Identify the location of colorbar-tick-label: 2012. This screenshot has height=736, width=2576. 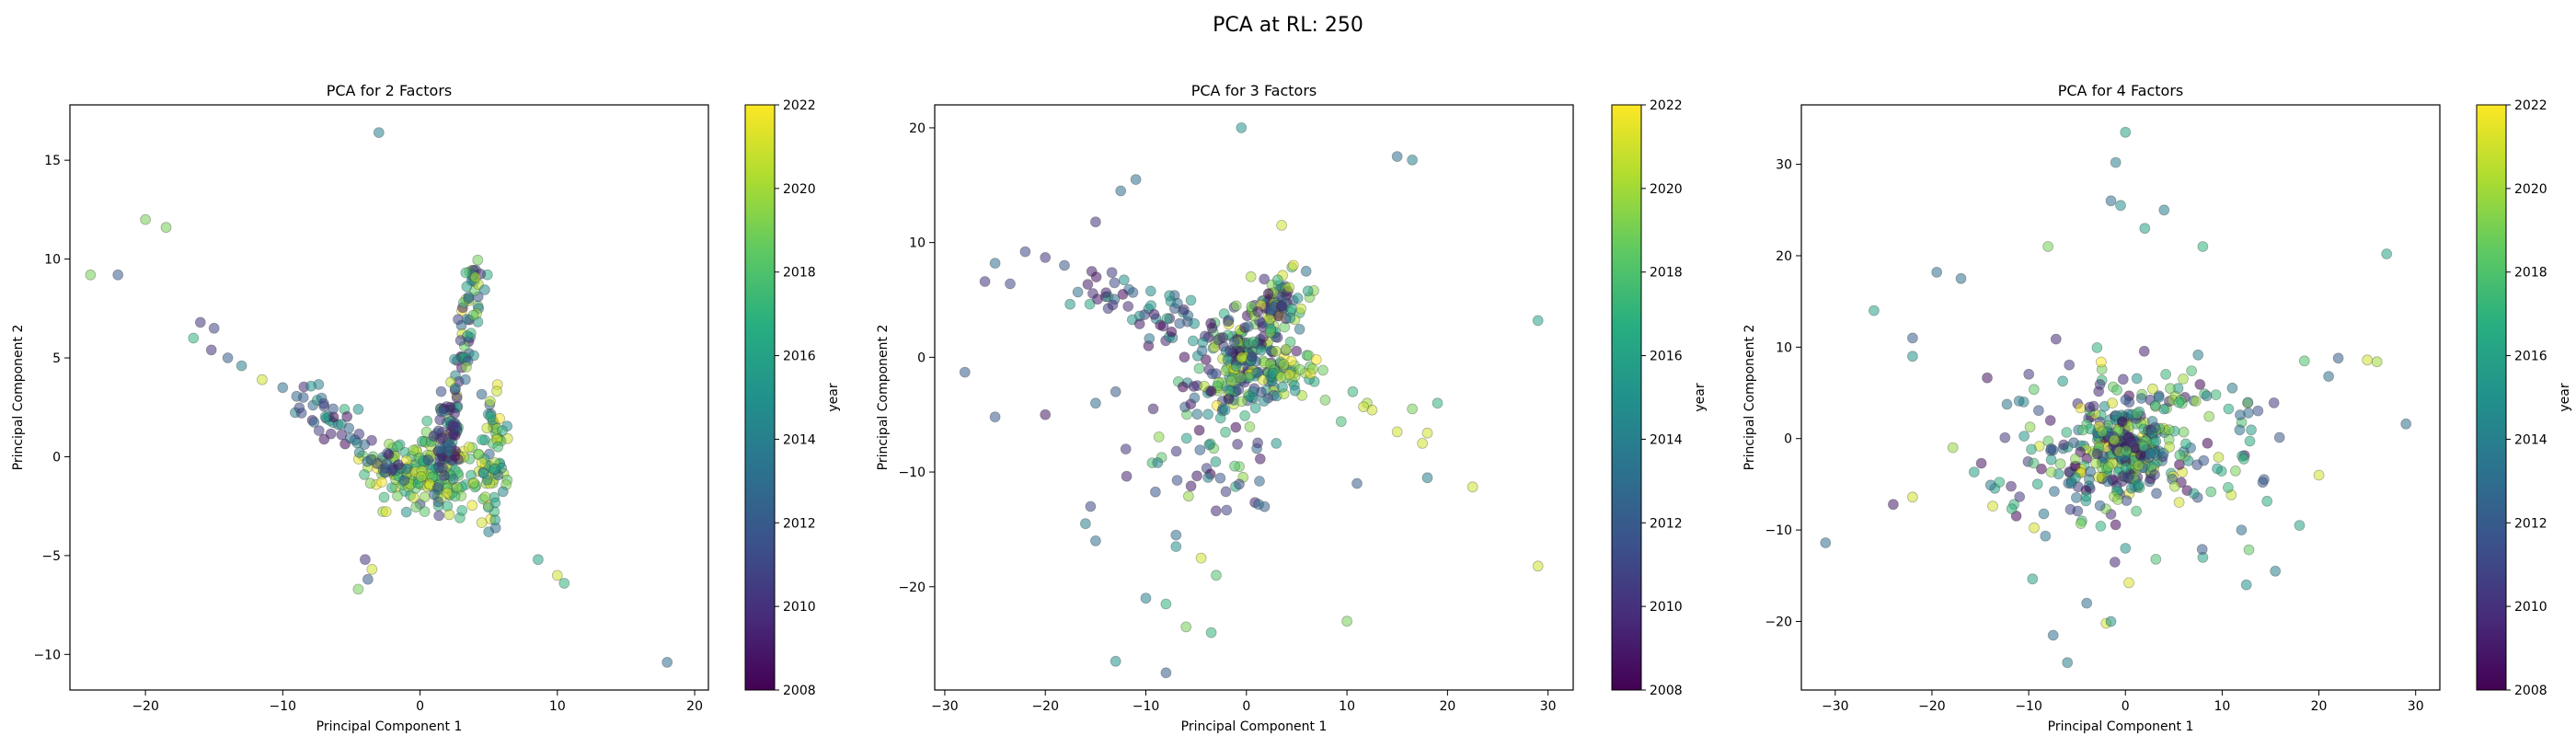
(799, 523).